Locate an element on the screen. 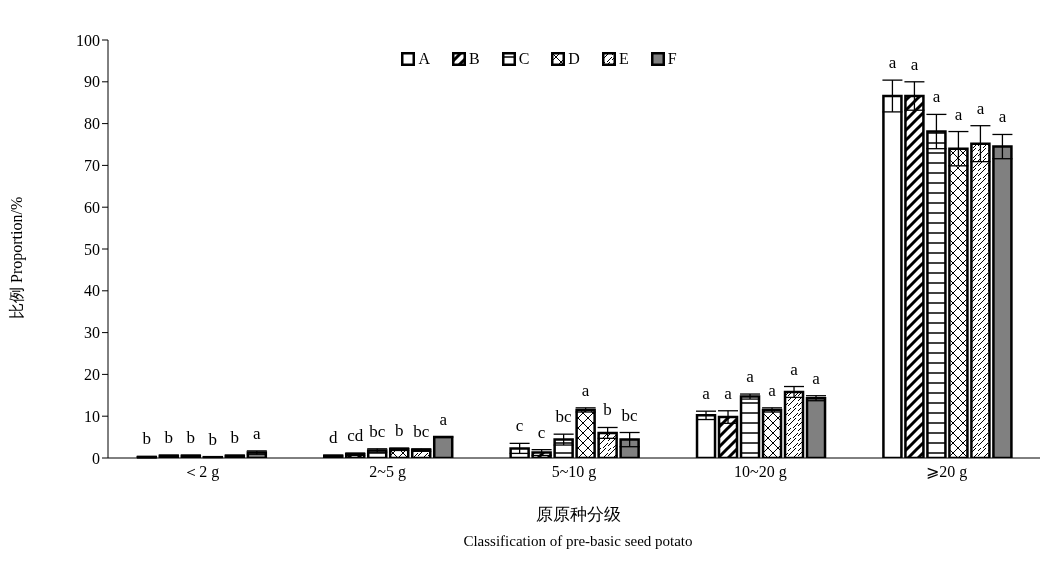 The height and width of the screenshot is (572, 1054). legend-label: B is located at coordinates (474, 59).